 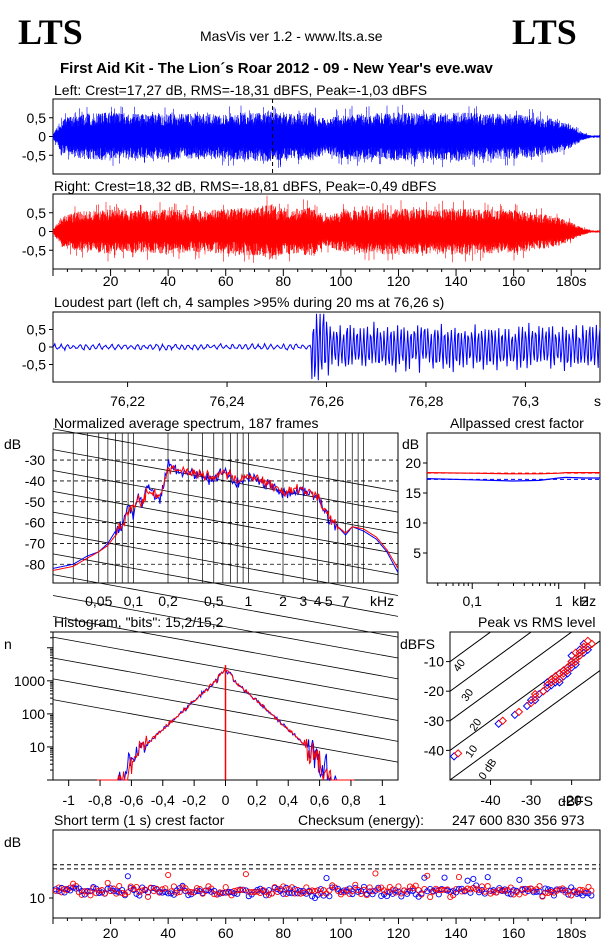 What do you see at coordinates (544, 32) in the screenshot?
I see `logo-right: LTS` at bounding box center [544, 32].